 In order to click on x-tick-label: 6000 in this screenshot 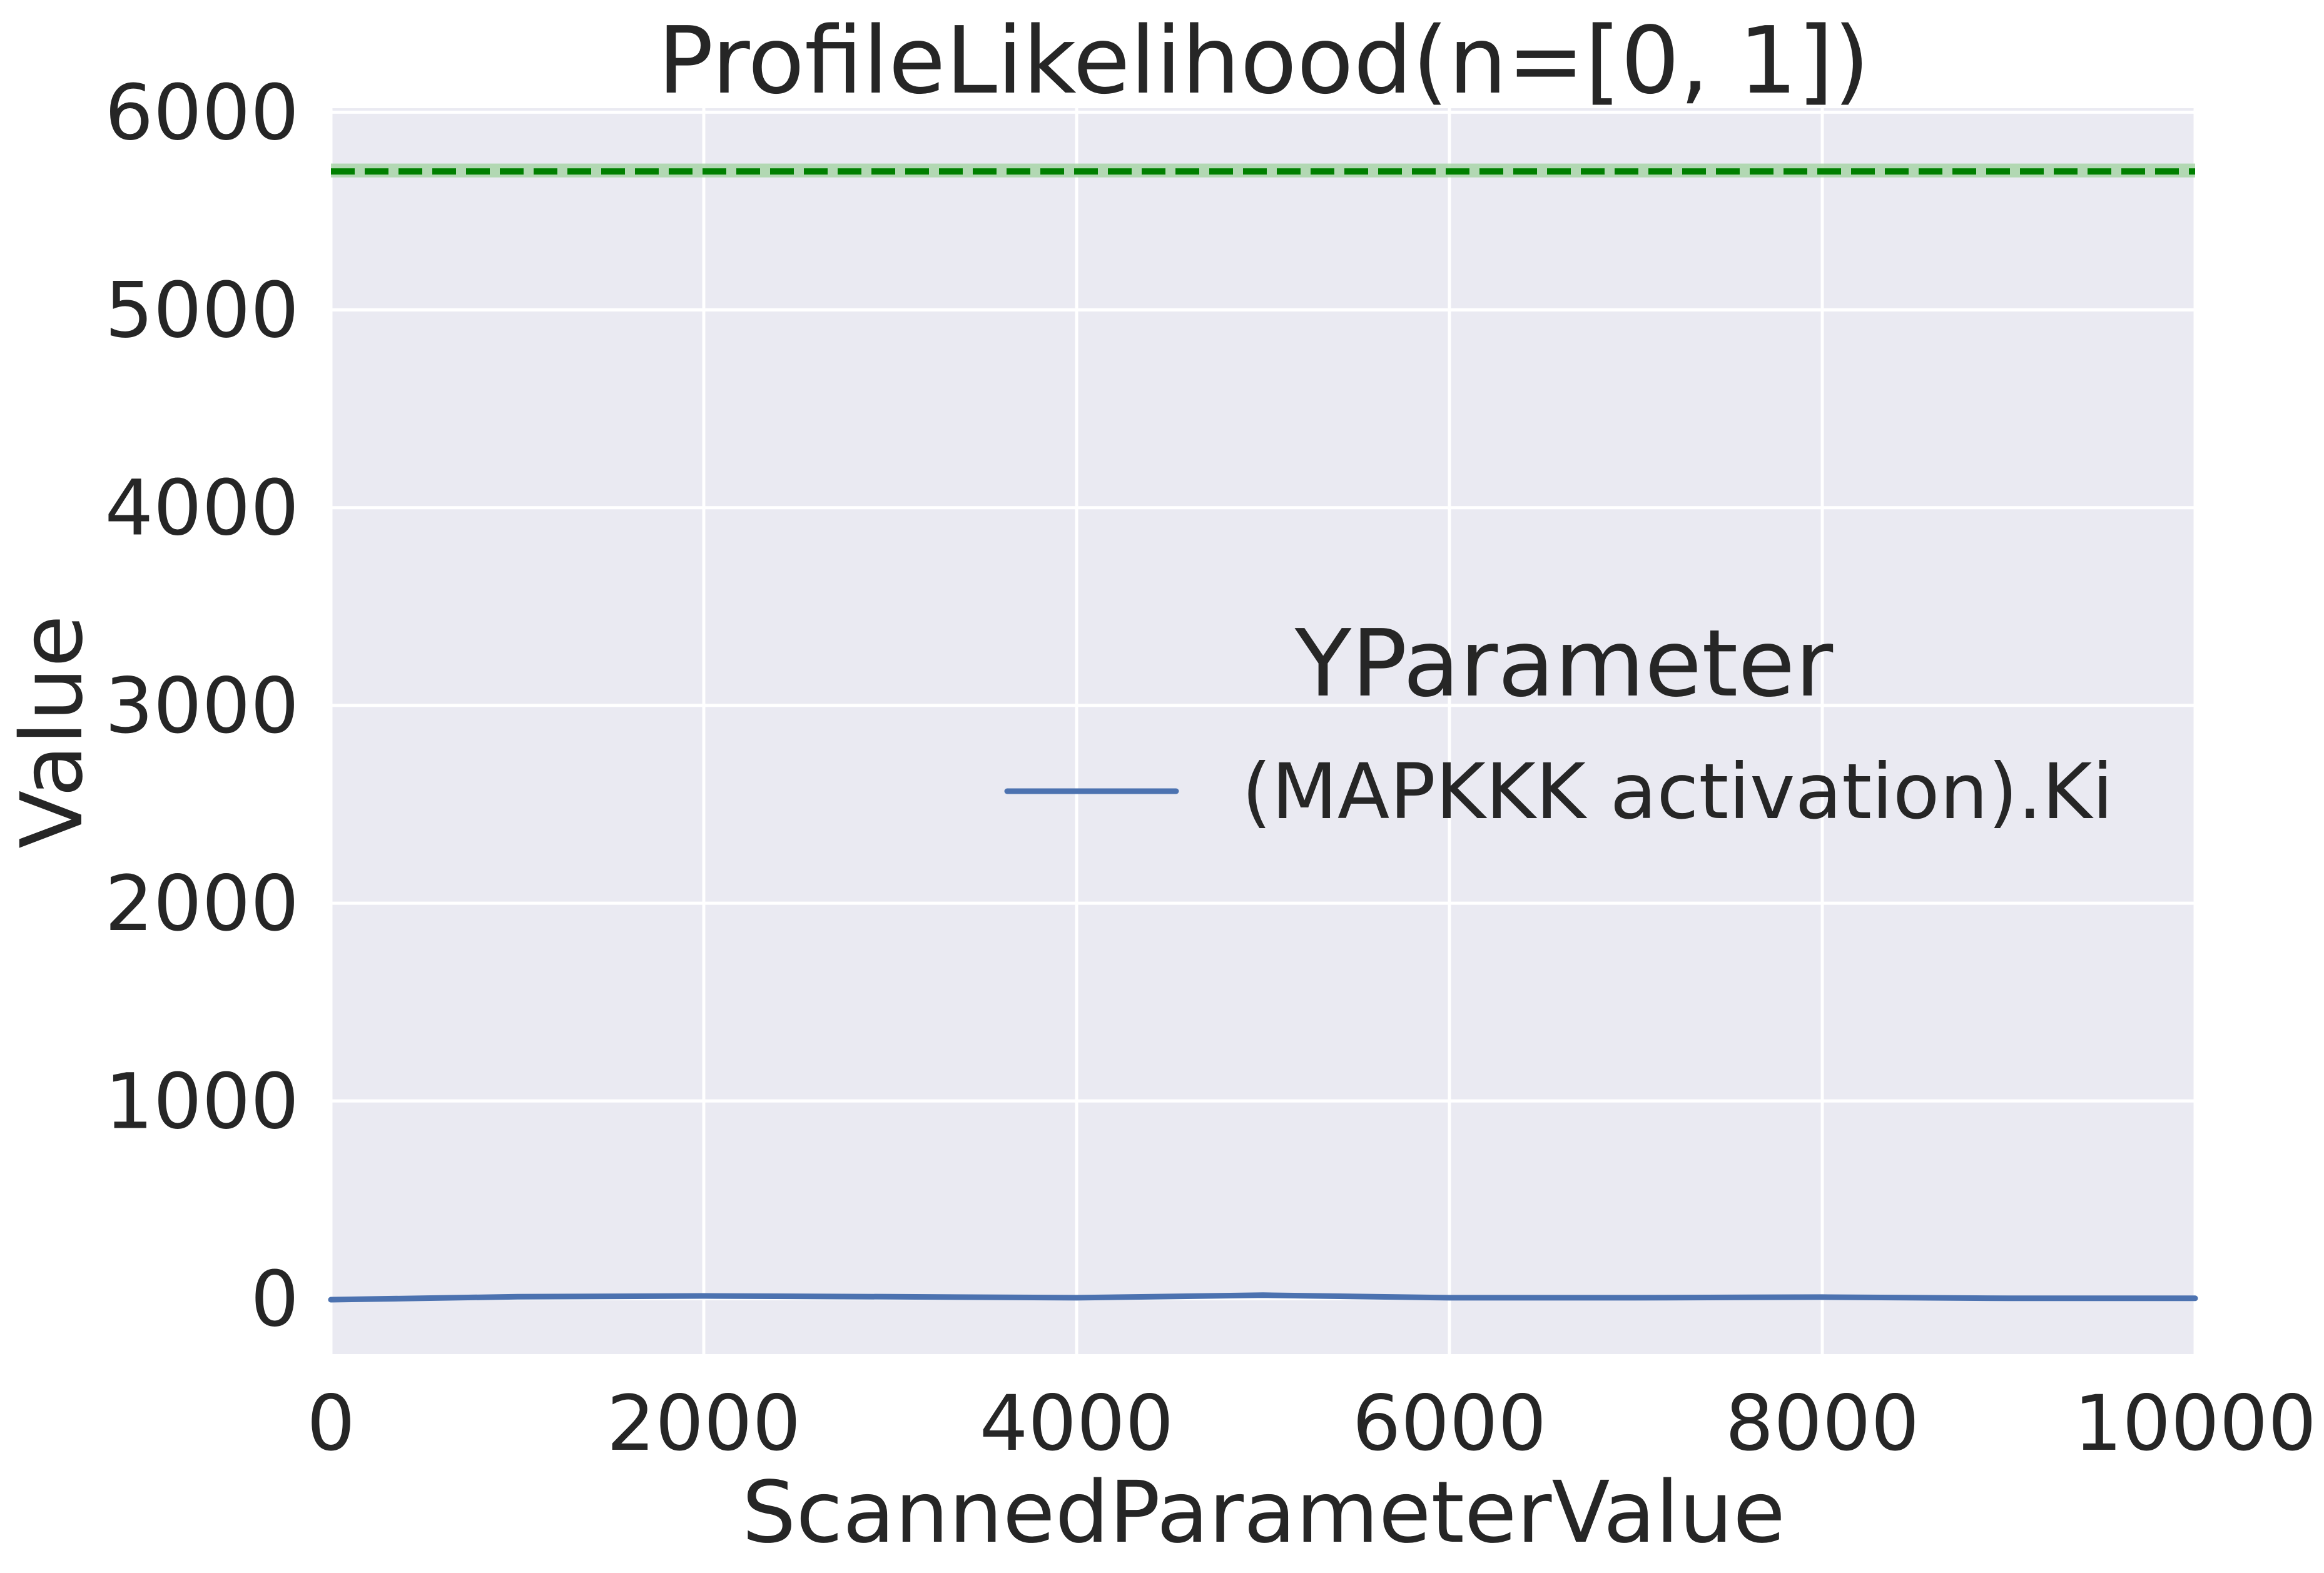, I will do `click(1449, 1423)`.